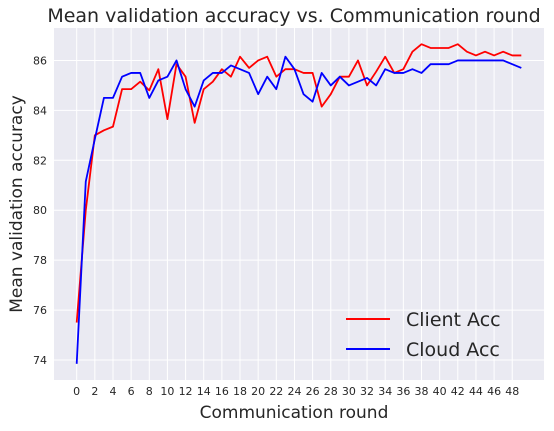 This screenshot has width=554, height=431. I want to click on x-tick-label: 34, so click(385, 391).